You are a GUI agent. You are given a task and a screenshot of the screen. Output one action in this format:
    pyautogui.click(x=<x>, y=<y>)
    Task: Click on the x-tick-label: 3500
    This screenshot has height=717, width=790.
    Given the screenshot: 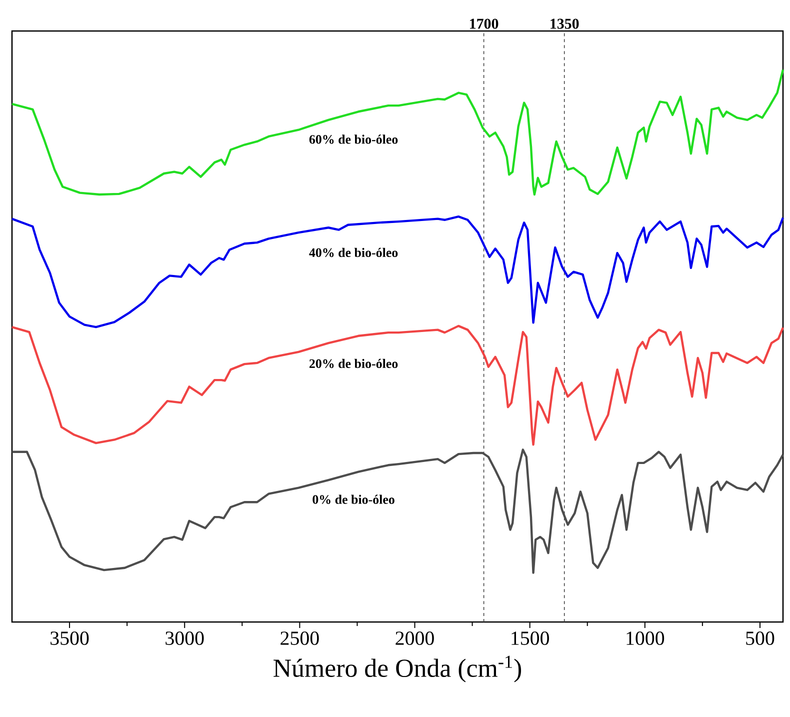 What is the action you would take?
    pyautogui.click(x=69, y=638)
    